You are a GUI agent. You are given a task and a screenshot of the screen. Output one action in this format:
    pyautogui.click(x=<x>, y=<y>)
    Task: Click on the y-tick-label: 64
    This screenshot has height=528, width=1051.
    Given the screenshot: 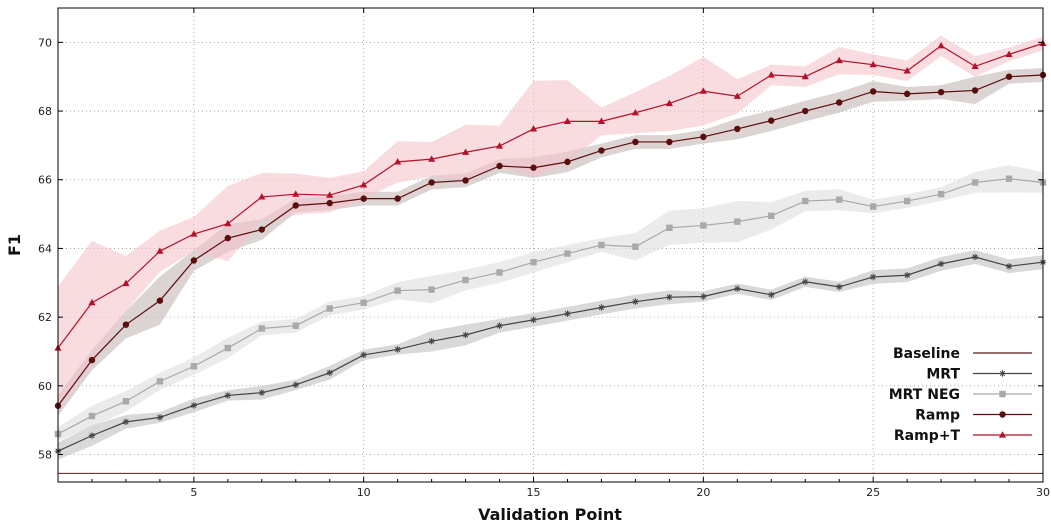 What is the action you would take?
    pyautogui.click(x=45, y=248)
    